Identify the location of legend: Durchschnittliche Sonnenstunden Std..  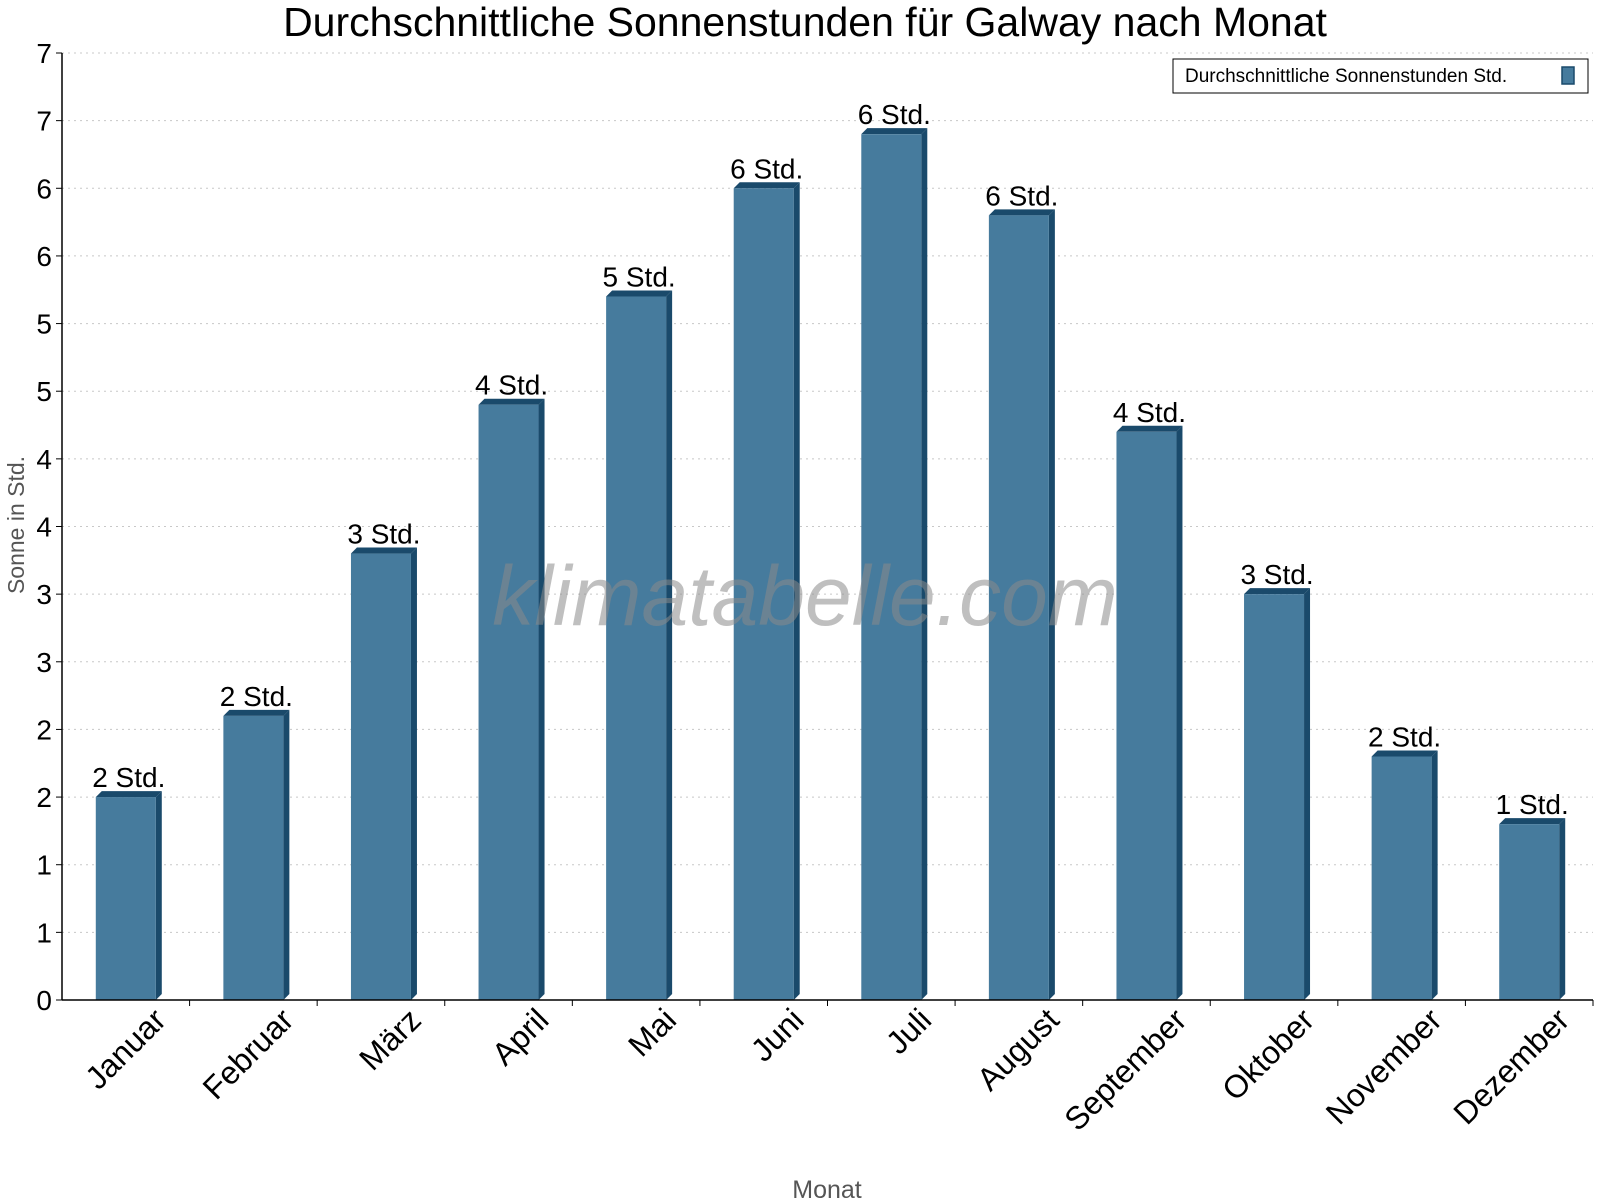
(1380, 76).